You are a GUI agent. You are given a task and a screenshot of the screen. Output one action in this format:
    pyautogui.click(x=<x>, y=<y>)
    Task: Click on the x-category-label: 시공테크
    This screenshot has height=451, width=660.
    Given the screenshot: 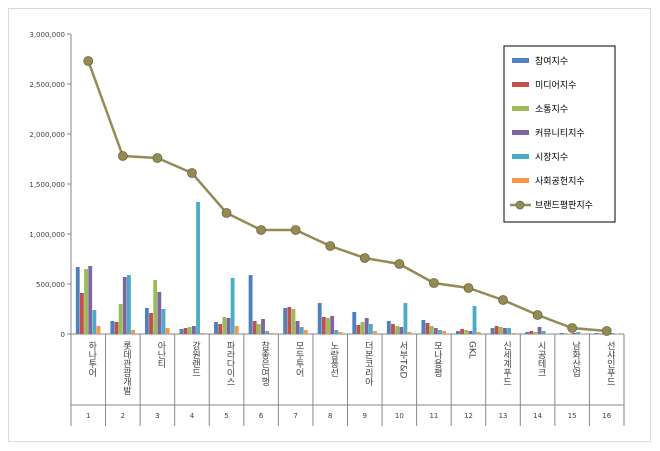 What is the action you would take?
    pyautogui.click(x=541, y=359)
    